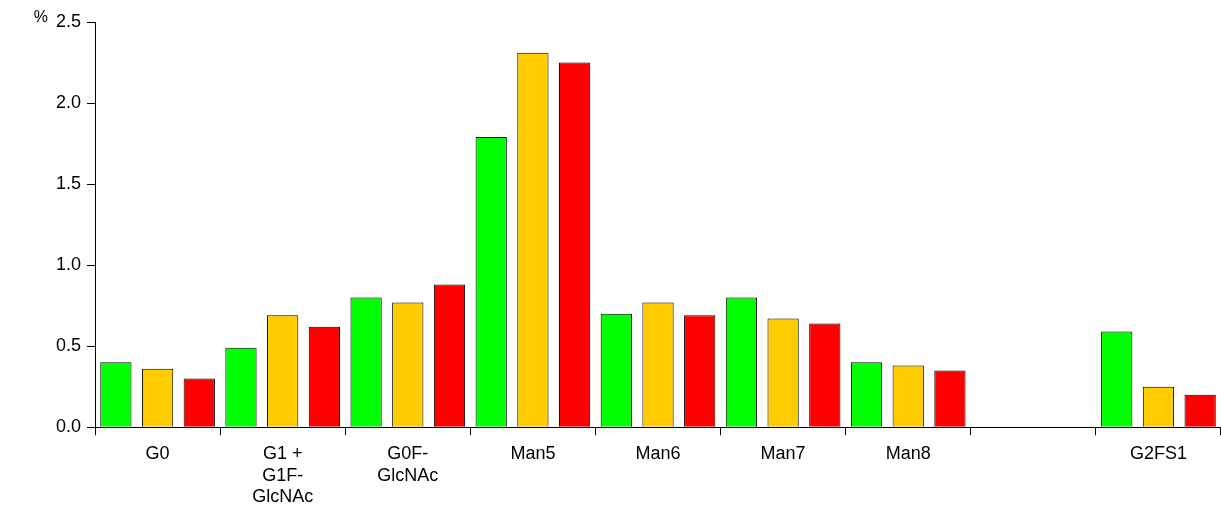 The image size is (1221, 516). Describe the element at coordinates (408, 463) in the screenshot. I see `x-tick-label: G0F- GlcNAc` at that location.